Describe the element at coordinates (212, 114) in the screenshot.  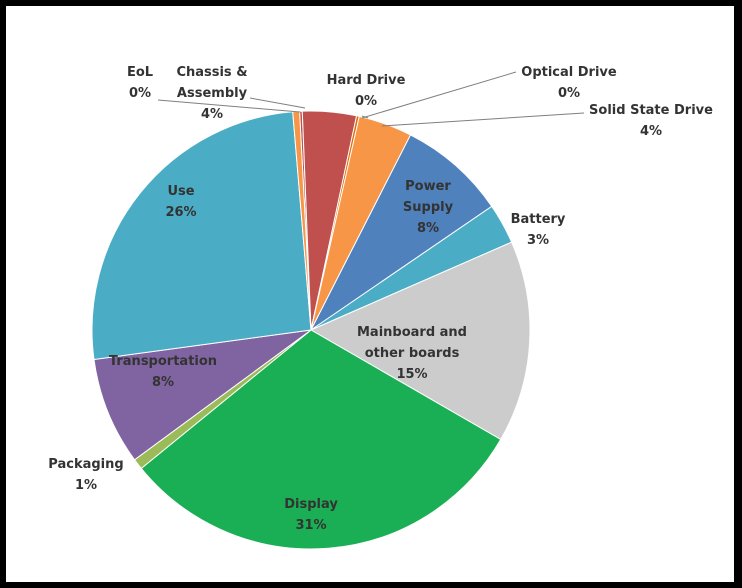
I see `label-chassis-line-2: 4%` at that location.